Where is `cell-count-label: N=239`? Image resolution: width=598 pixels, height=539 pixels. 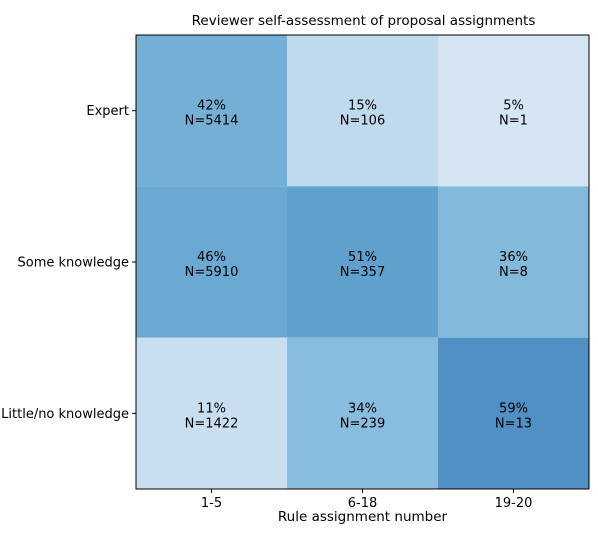
cell-count-label: N=239 is located at coordinates (362, 423).